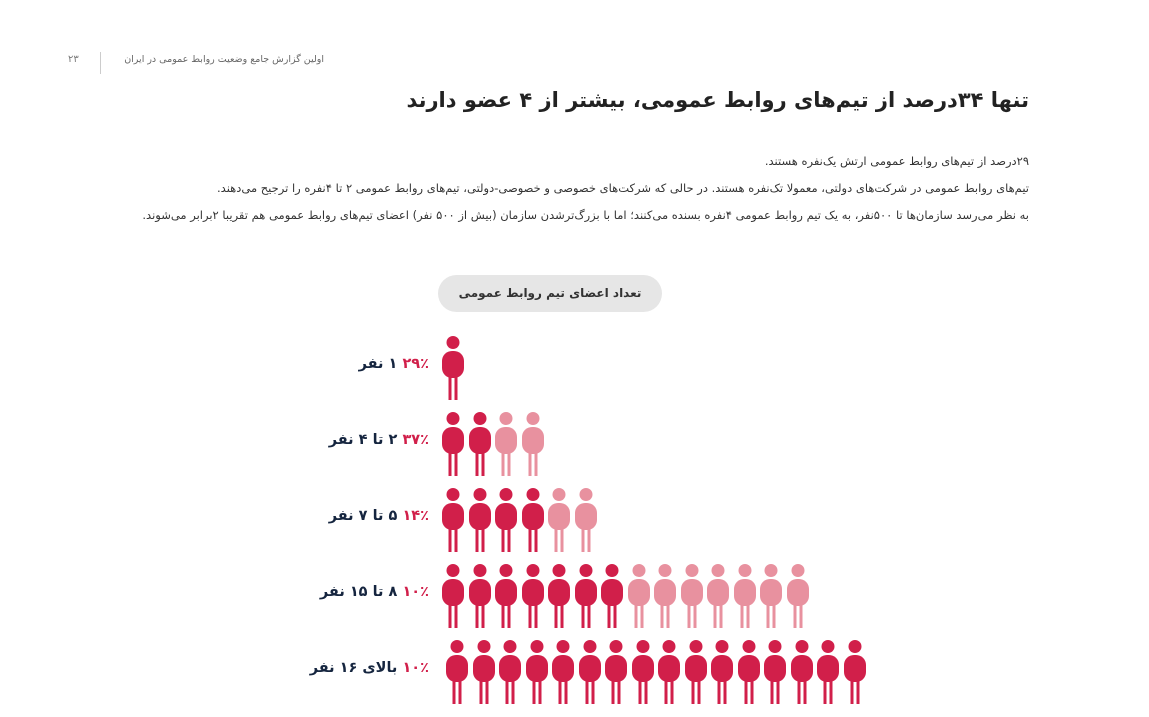 Image resolution: width=1149 pixels, height=717 pixels. Describe the element at coordinates (574, 370) in the screenshot. I see `category-row: ۲۹٪ ۱ نفر` at that location.